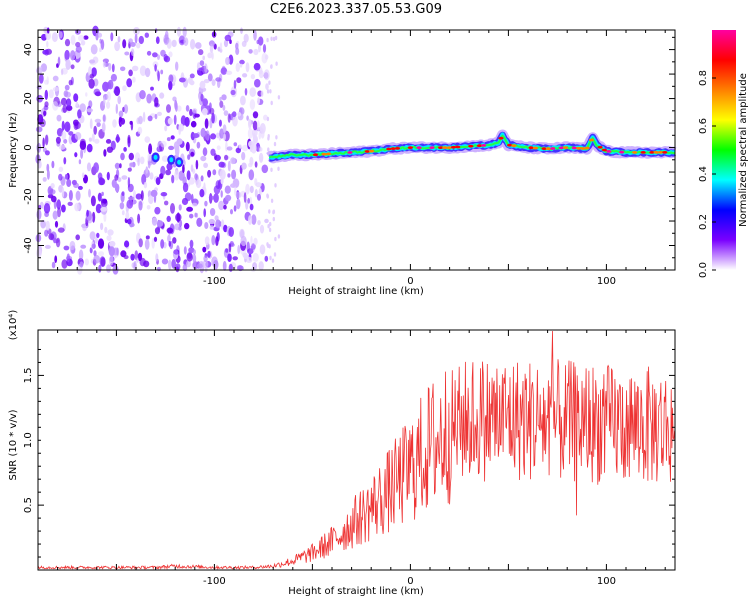 The width and height of the screenshot is (750, 600). I want to click on snr-y-multiplier: (x10⁴), so click(13, 325).